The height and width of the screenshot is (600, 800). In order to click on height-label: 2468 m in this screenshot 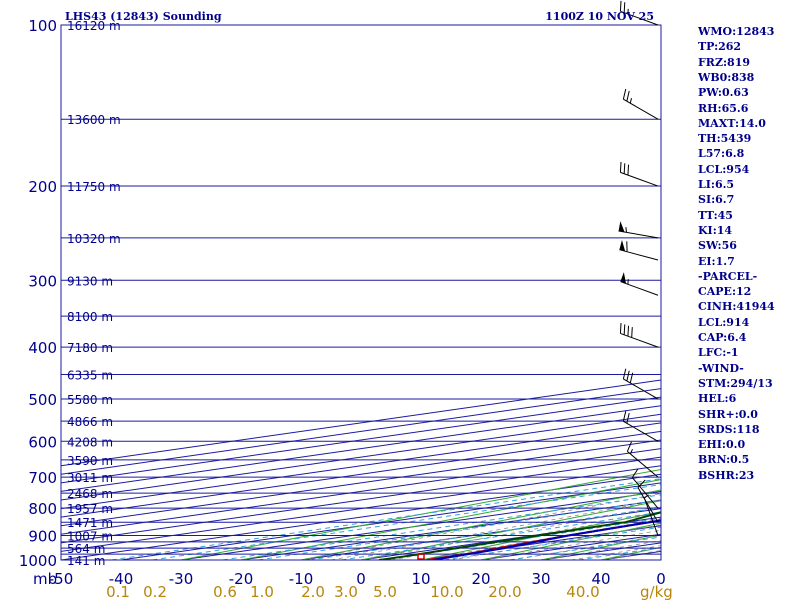, I will do `click(90, 494)`.